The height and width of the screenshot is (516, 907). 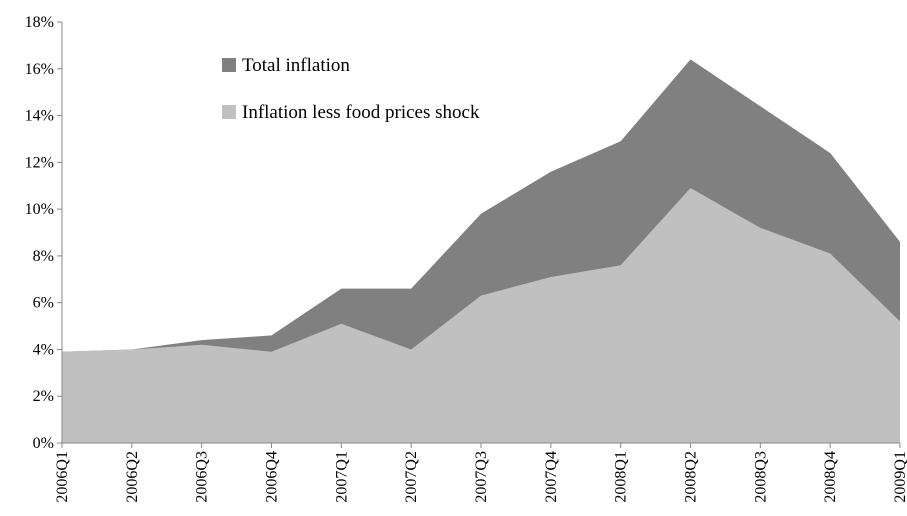 I want to click on x-tick-label: 2009Q1, so click(x=899, y=477).